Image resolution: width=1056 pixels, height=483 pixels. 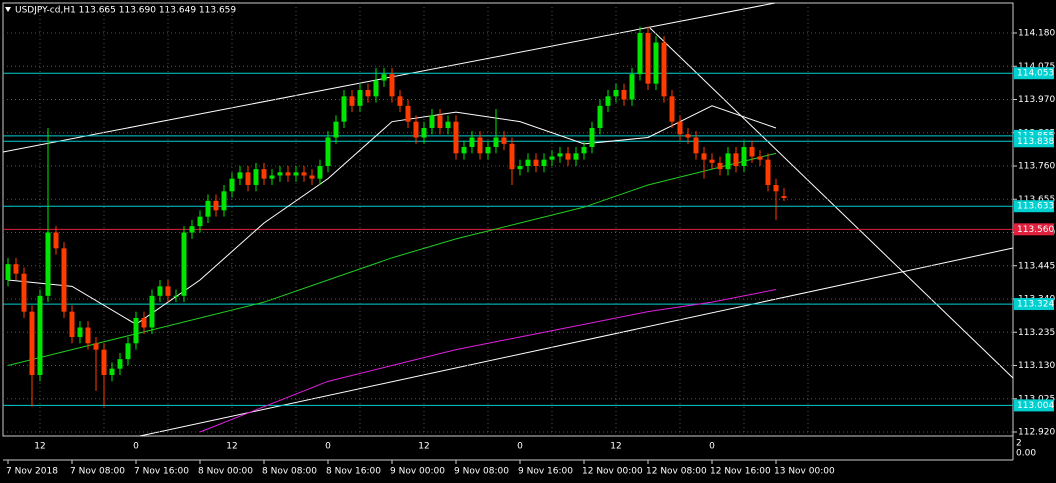 What do you see at coordinates (353, 472) in the screenshot?
I see `x-tick-label: 8 Nov 16:00` at bounding box center [353, 472].